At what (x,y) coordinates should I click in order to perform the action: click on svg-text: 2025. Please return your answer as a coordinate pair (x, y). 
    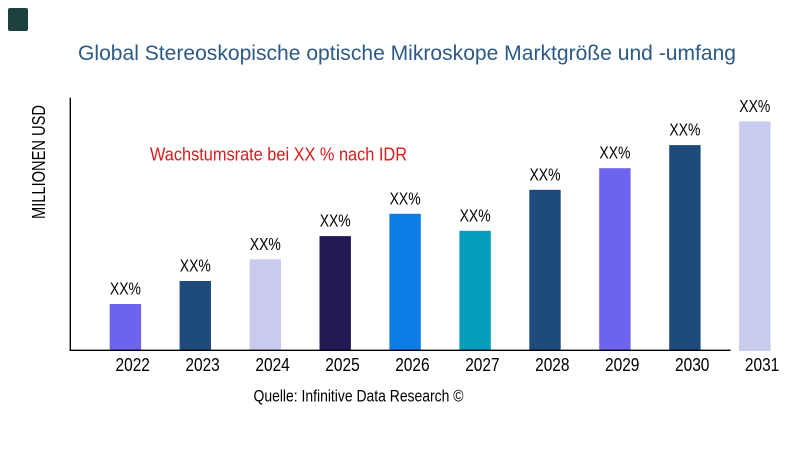
    Looking at the image, I should click on (342, 364).